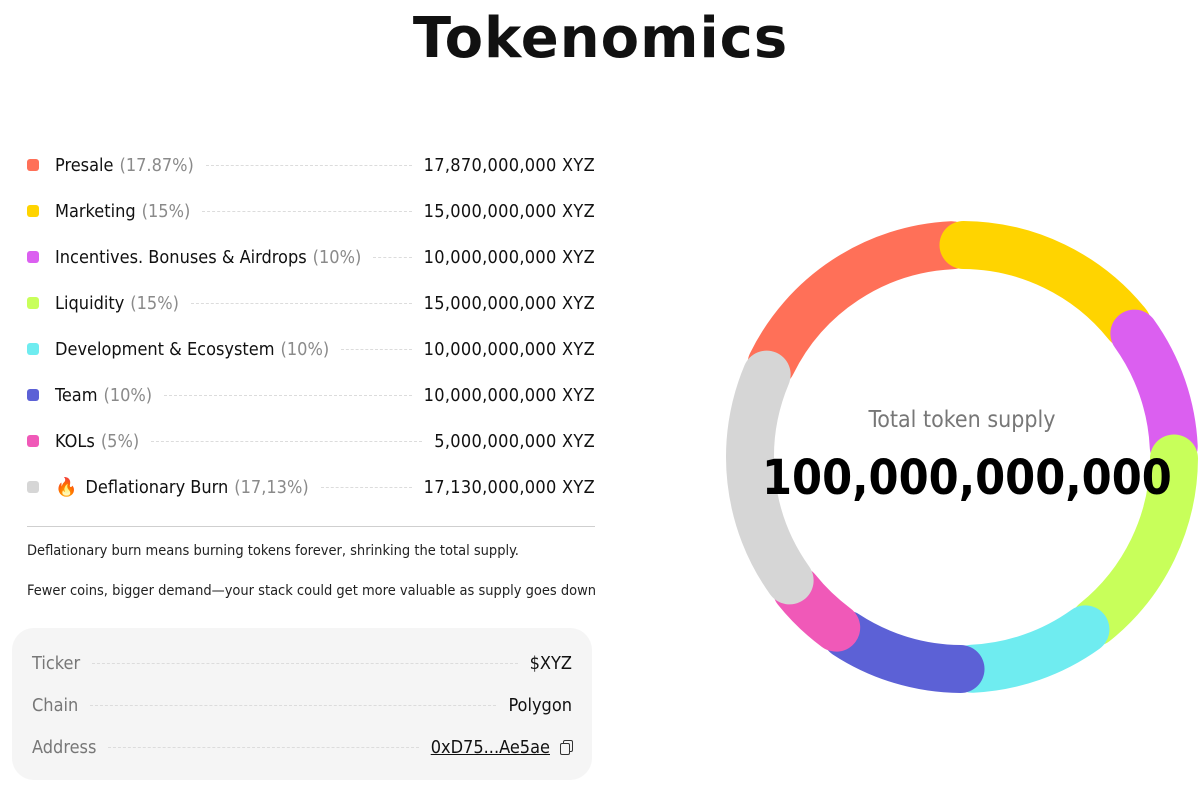 This screenshot has height=791, width=1201. I want to click on chain-row: Chain Polygon, so click(302, 705).